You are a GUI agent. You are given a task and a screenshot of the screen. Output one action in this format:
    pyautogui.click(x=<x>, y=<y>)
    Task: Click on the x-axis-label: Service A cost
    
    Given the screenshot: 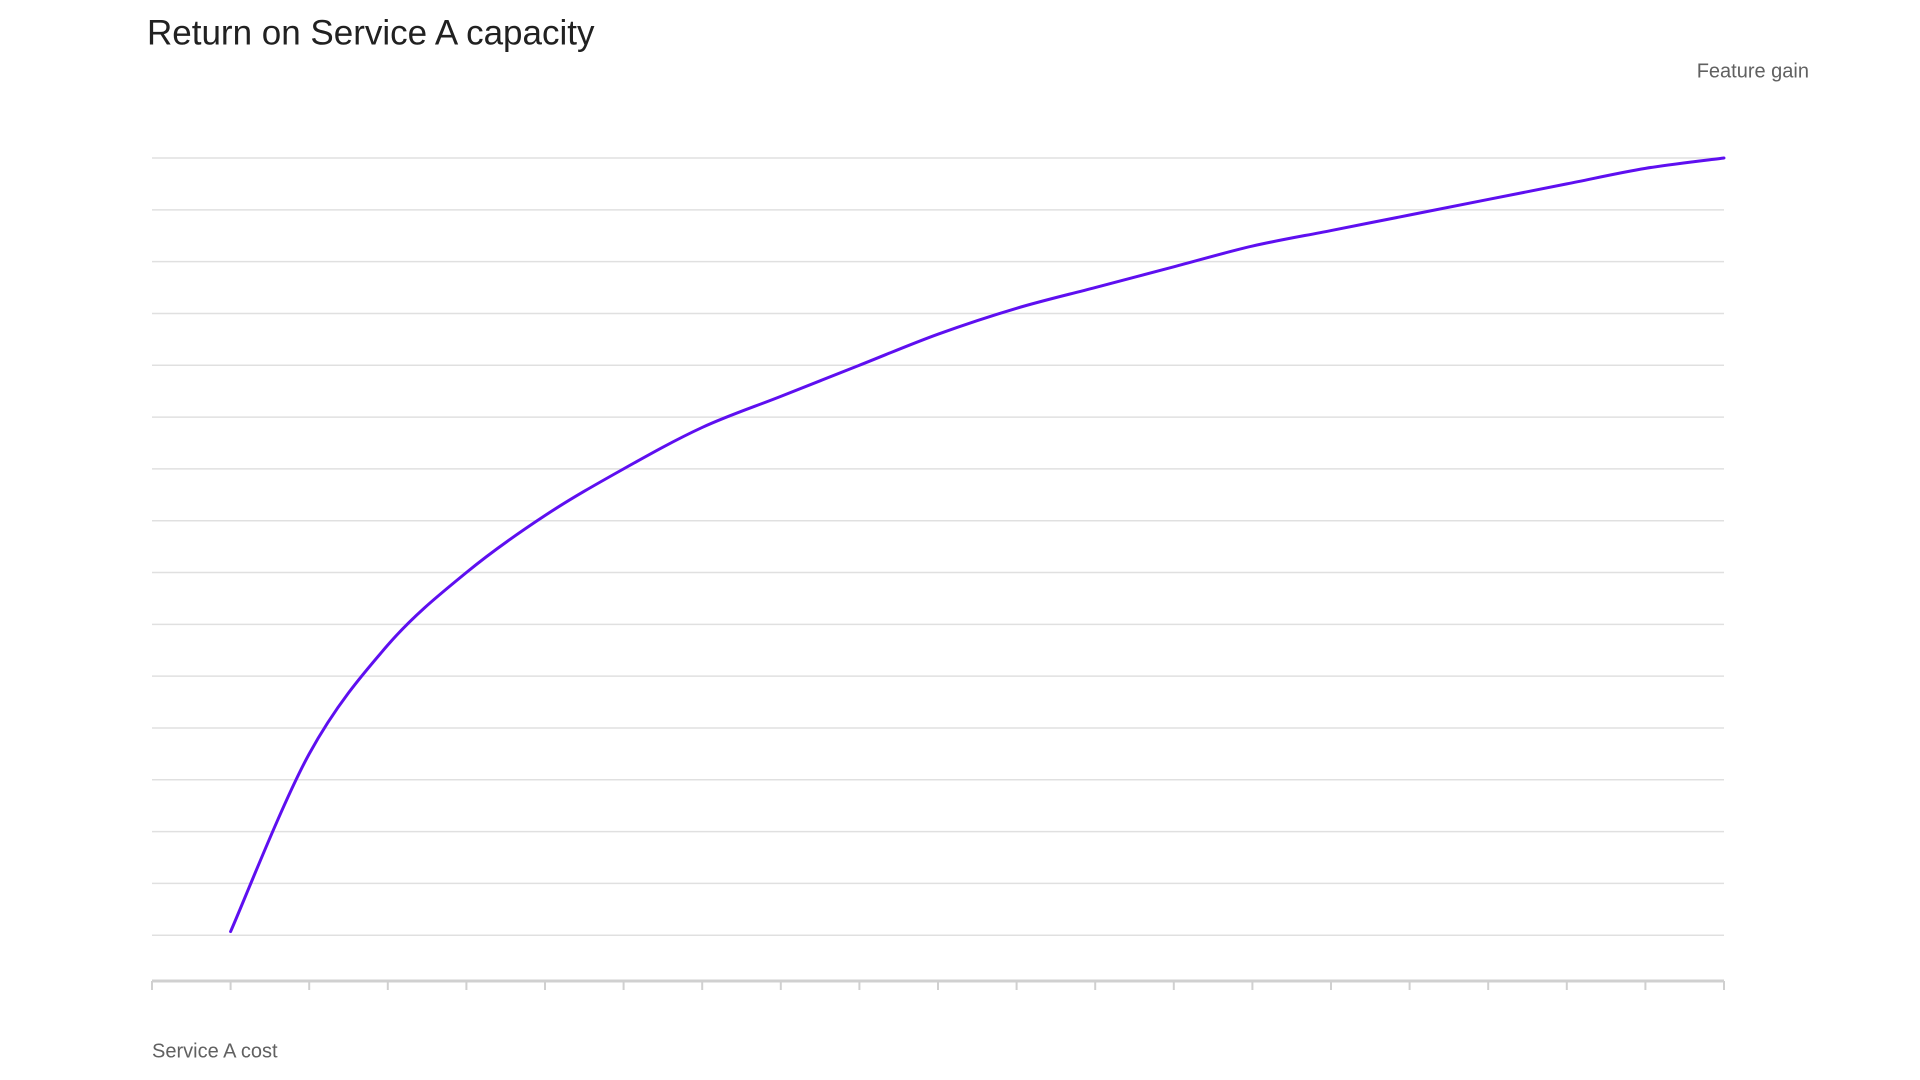 What is the action you would take?
    pyautogui.click(x=215, y=1051)
    